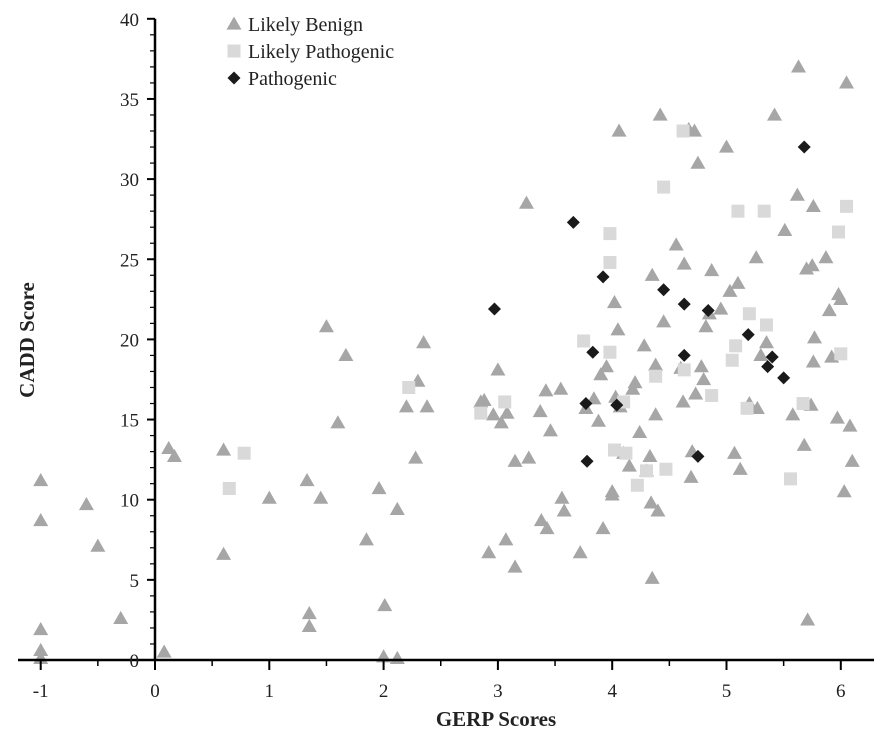  Describe the element at coordinates (129, 340) in the screenshot. I see `y-tick-label: 20` at that location.